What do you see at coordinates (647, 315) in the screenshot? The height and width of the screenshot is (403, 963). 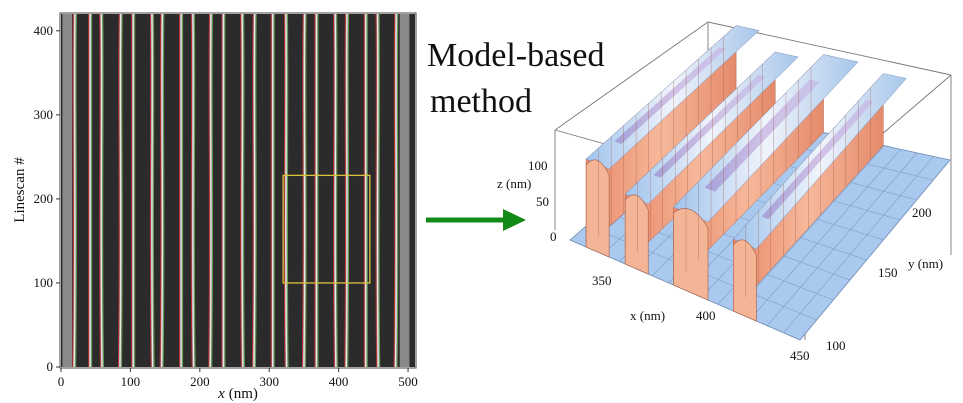 I see `x-axis-label-3d: x (nm)` at bounding box center [647, 315].